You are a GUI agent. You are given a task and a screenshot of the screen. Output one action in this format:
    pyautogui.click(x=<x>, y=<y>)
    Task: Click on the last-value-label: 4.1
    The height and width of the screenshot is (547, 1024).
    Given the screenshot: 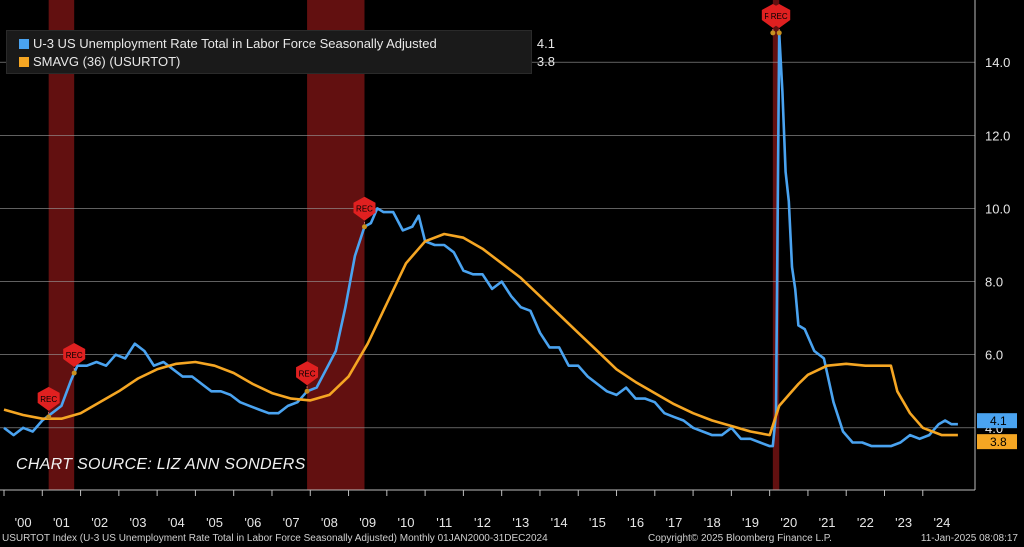 What is the action you would take?
    pyautogui.click(x=998, y=421)
    